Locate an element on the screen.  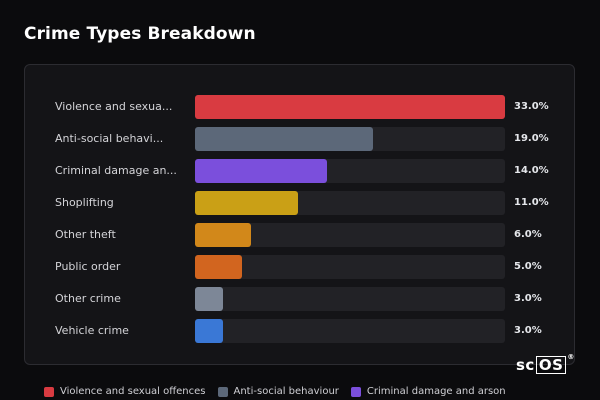
bar-row: Anti-social behavi... 19.0% is located at coordinates (299, 139).